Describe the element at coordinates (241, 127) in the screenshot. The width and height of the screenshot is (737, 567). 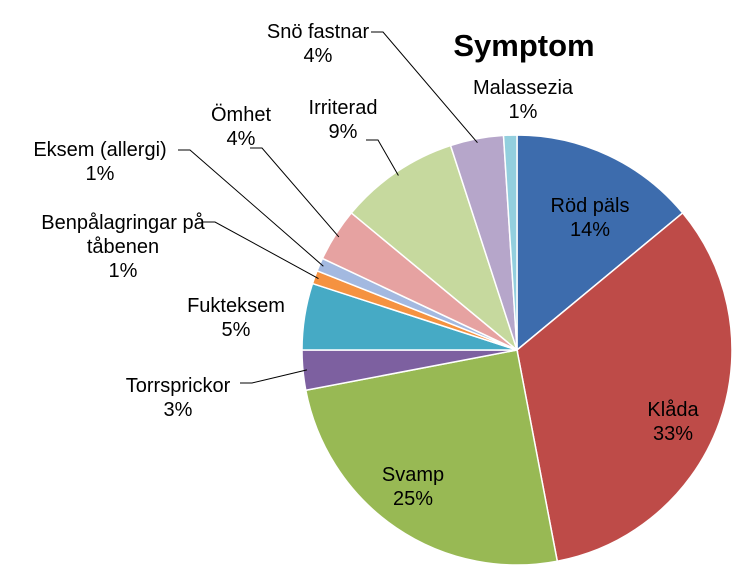
I see `slice-label: Ömhet 4%` at that location.